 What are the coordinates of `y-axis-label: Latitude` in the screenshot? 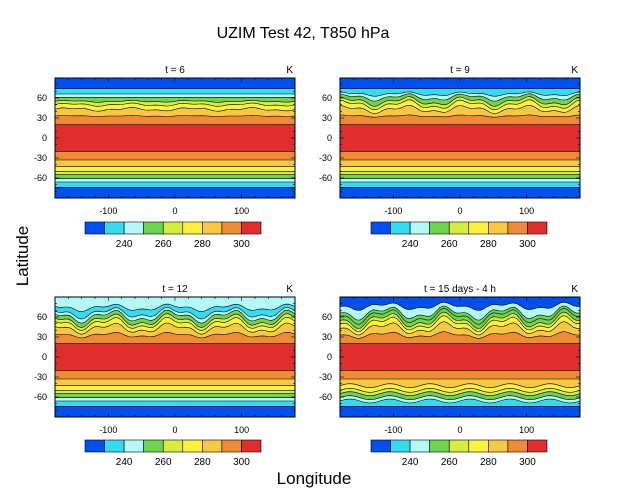 It's located at (22, 256).